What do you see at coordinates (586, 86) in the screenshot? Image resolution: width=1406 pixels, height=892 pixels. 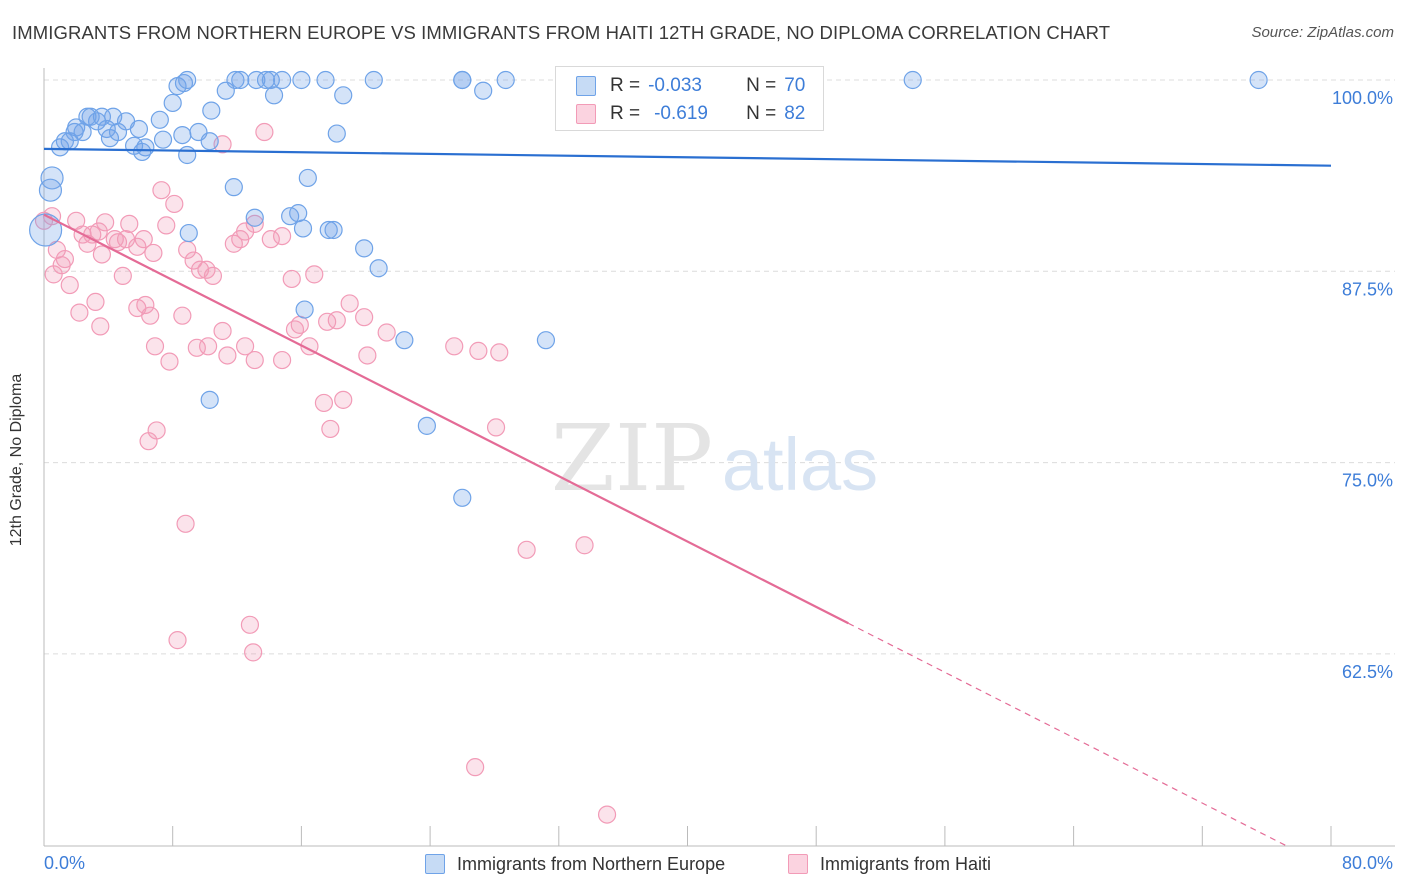 I see `legend-swatch-blue` at bounding box center [586, 86].